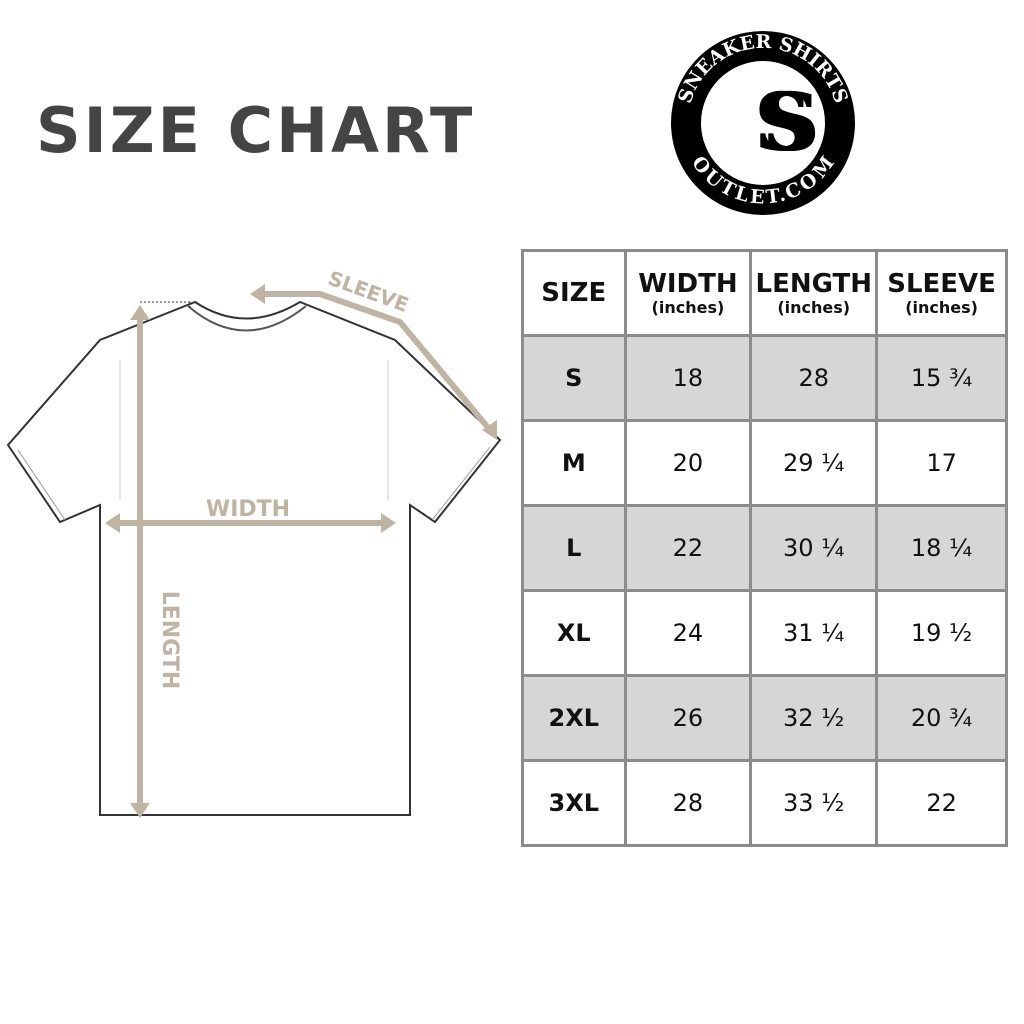 The image size is (1024, 1024). Describe the element at coordinates (256, 130) in the screenshot. I see `page-title: SIZE CHART` at that location.